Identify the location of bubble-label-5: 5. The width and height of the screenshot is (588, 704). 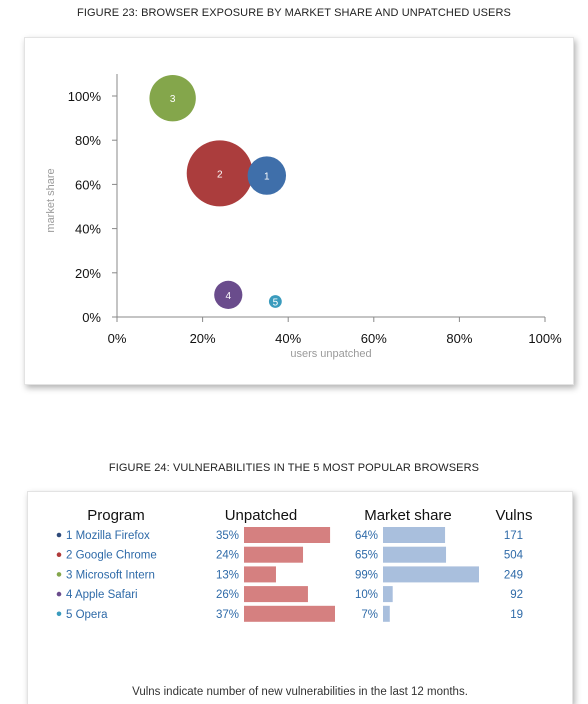
(276, 303).